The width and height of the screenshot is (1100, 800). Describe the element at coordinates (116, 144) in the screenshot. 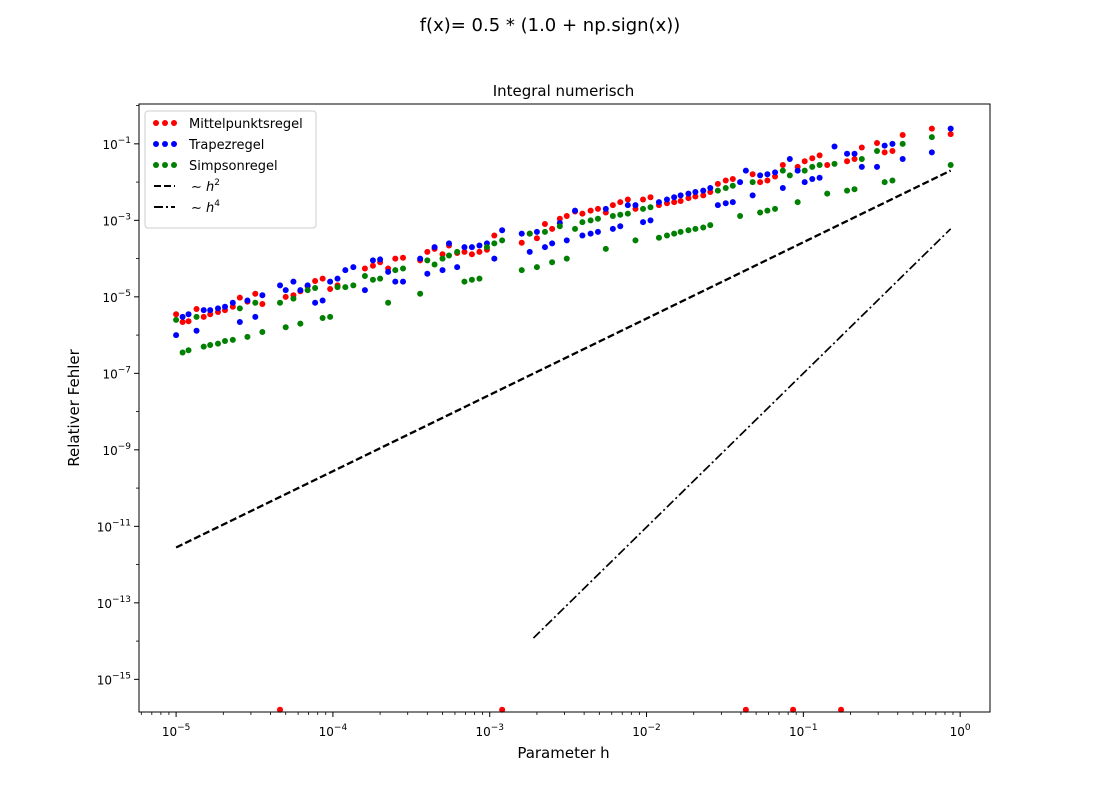

I see `y-tick-label: 10−1` at that location.